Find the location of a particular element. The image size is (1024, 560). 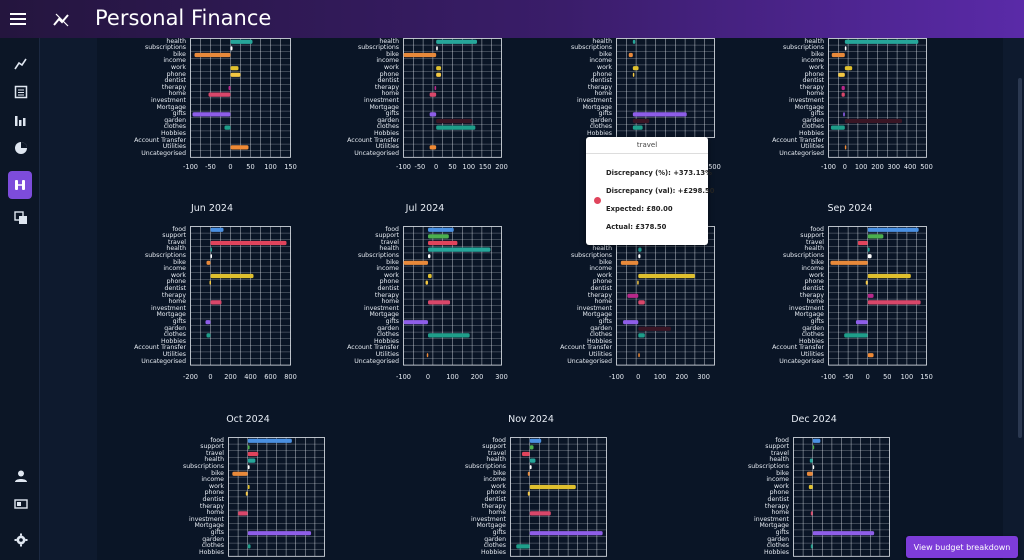

sidebar-item-settings is located at coordinates (21, 540).